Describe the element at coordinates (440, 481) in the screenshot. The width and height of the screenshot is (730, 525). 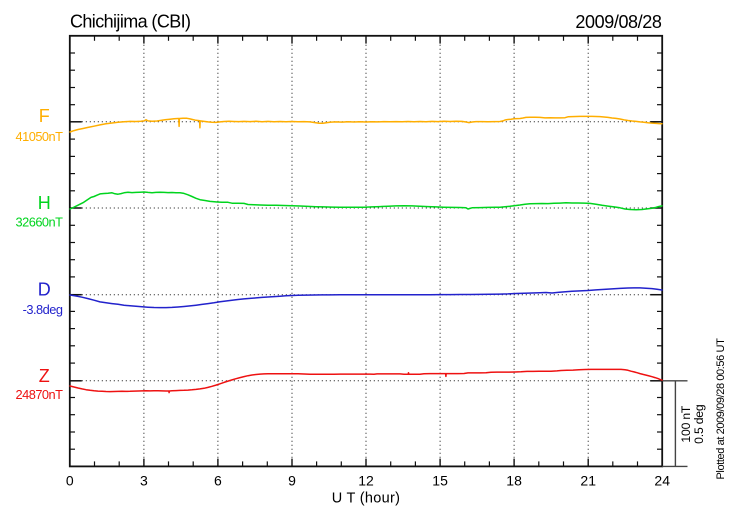
I see `svg-text: 15` at that location.